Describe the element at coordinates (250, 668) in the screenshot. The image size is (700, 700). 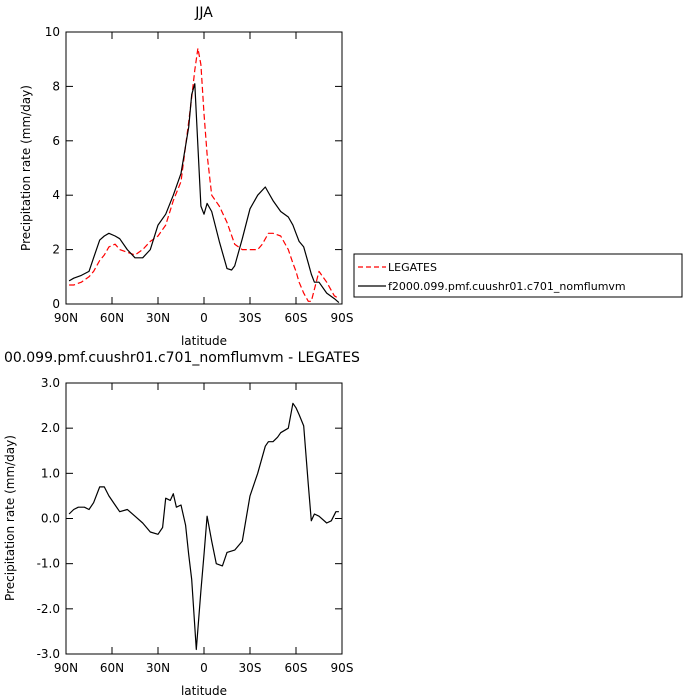
I see `bottom-x-tick-label: 30S` at that location.